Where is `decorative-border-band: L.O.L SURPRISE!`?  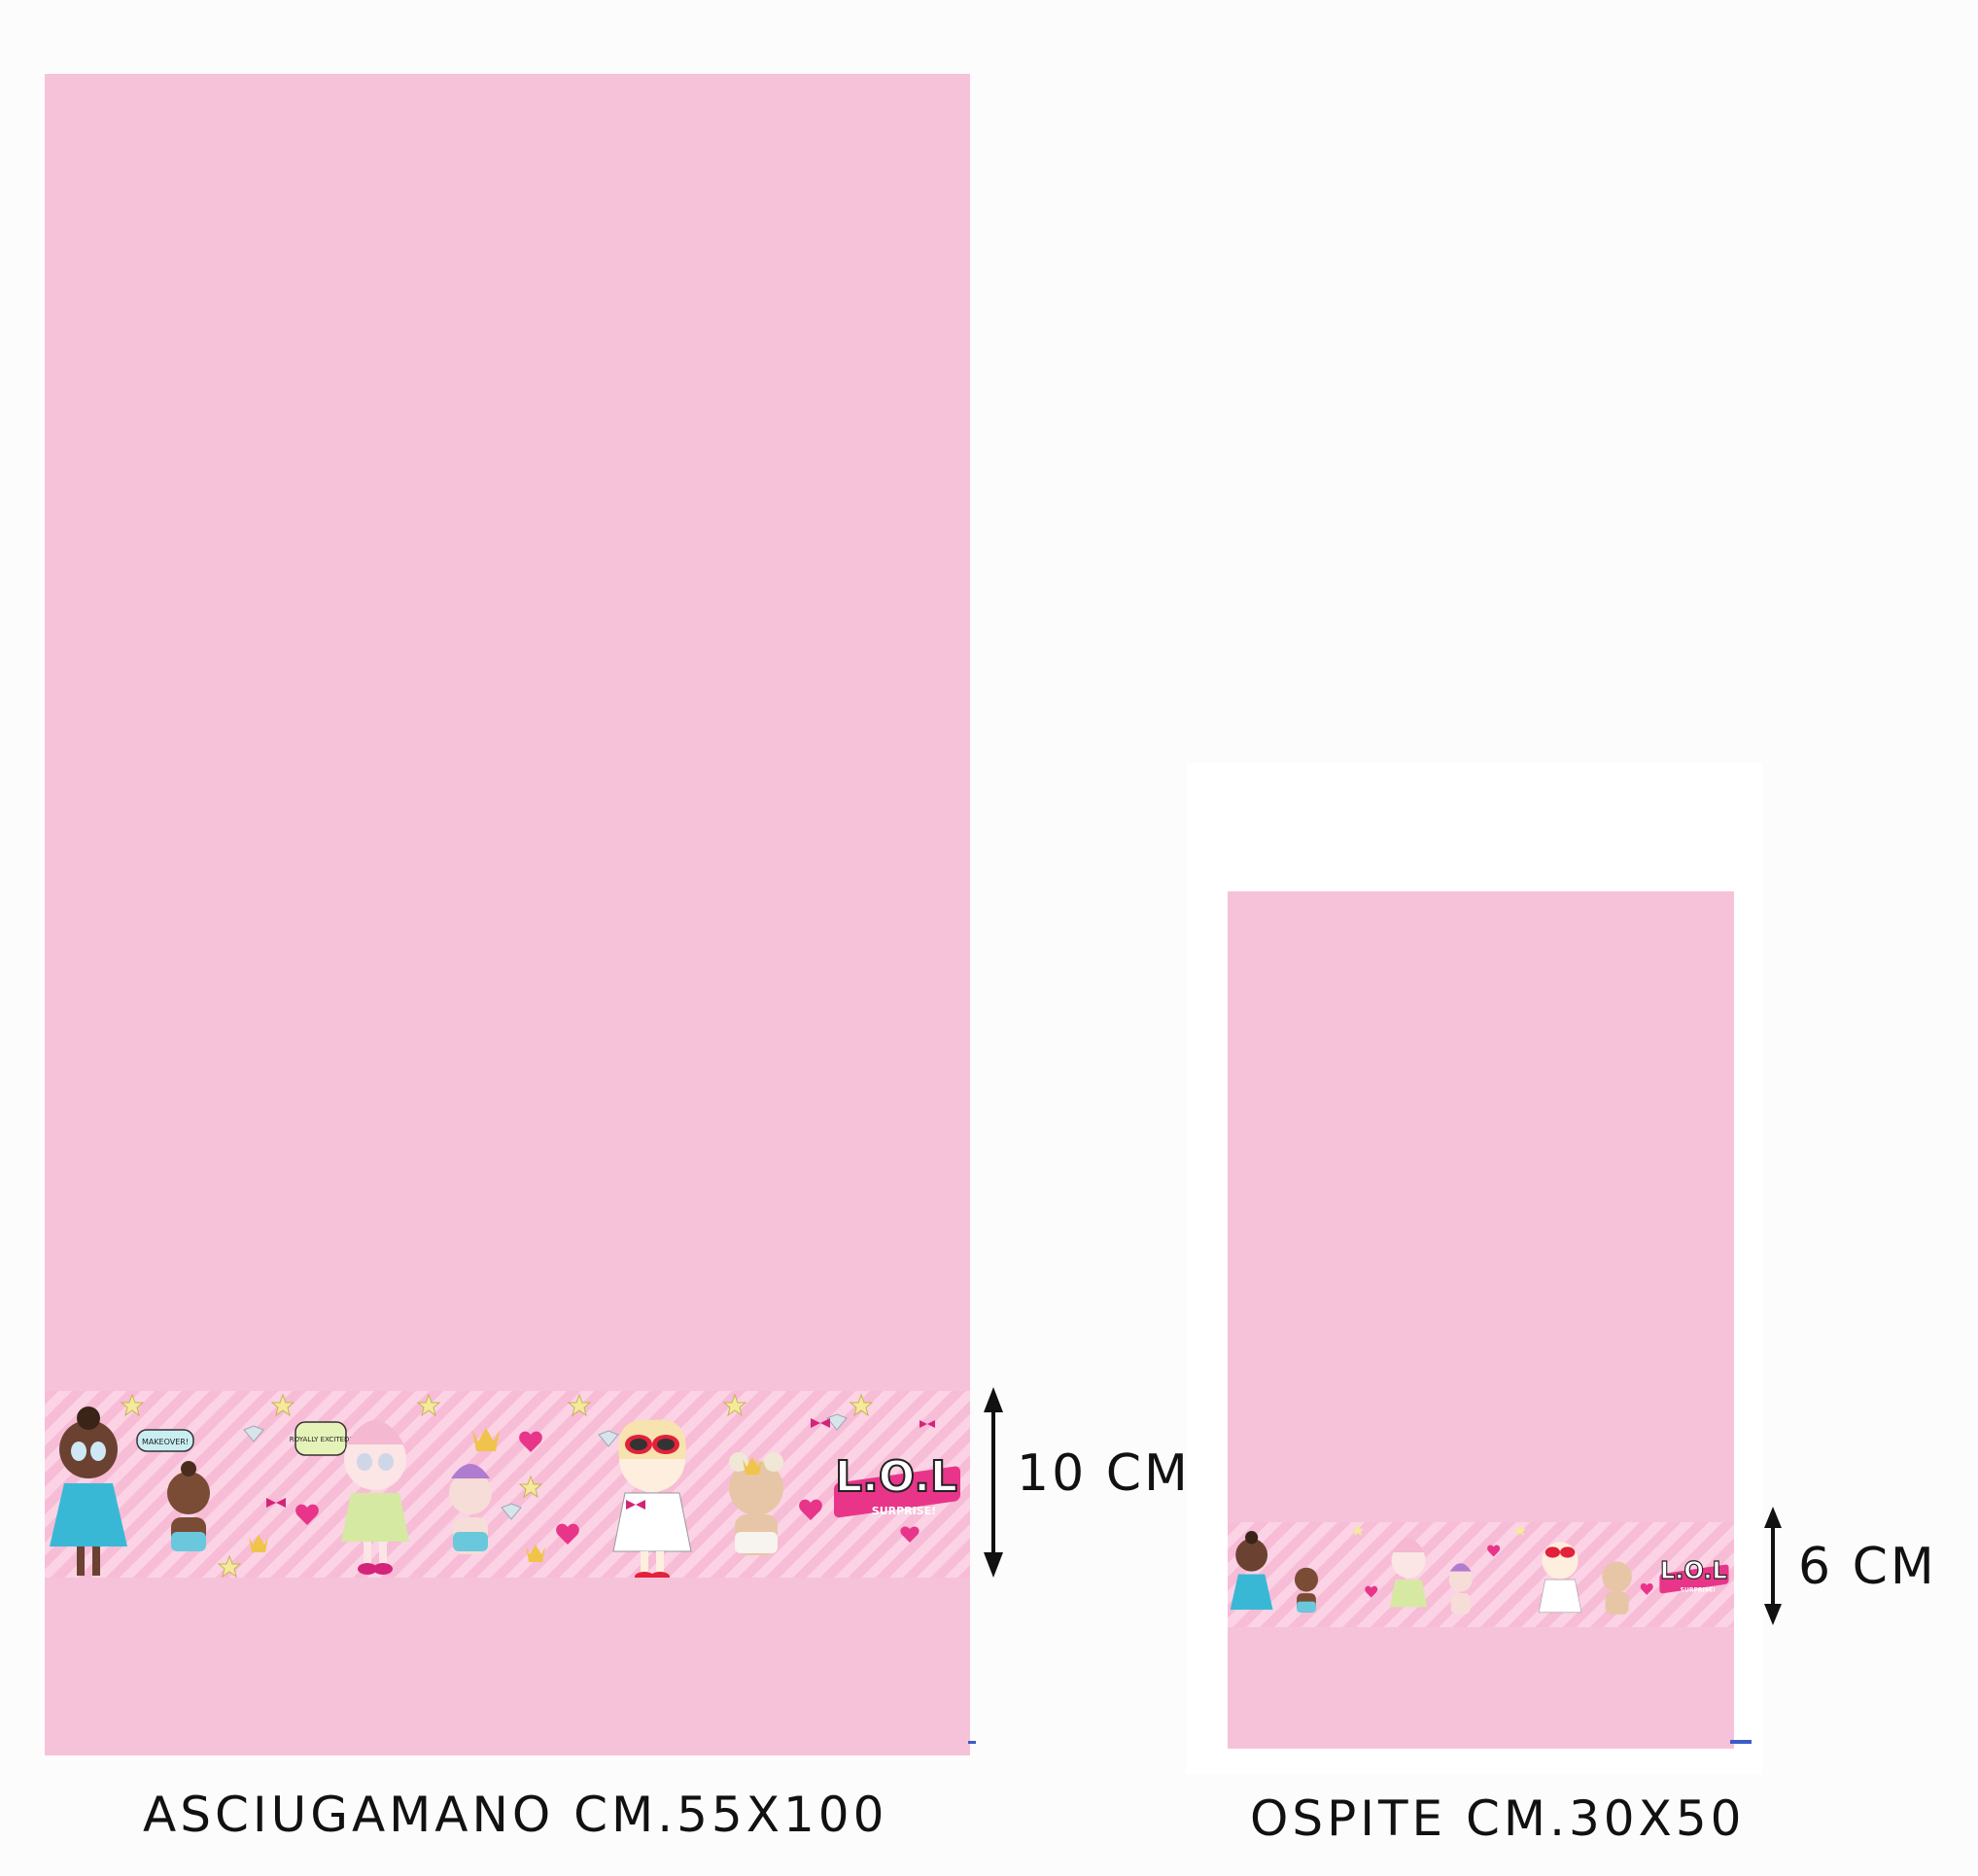 decorative-border-band: L.O.L SURPRISE! is located at coordinates (1481, 1575).